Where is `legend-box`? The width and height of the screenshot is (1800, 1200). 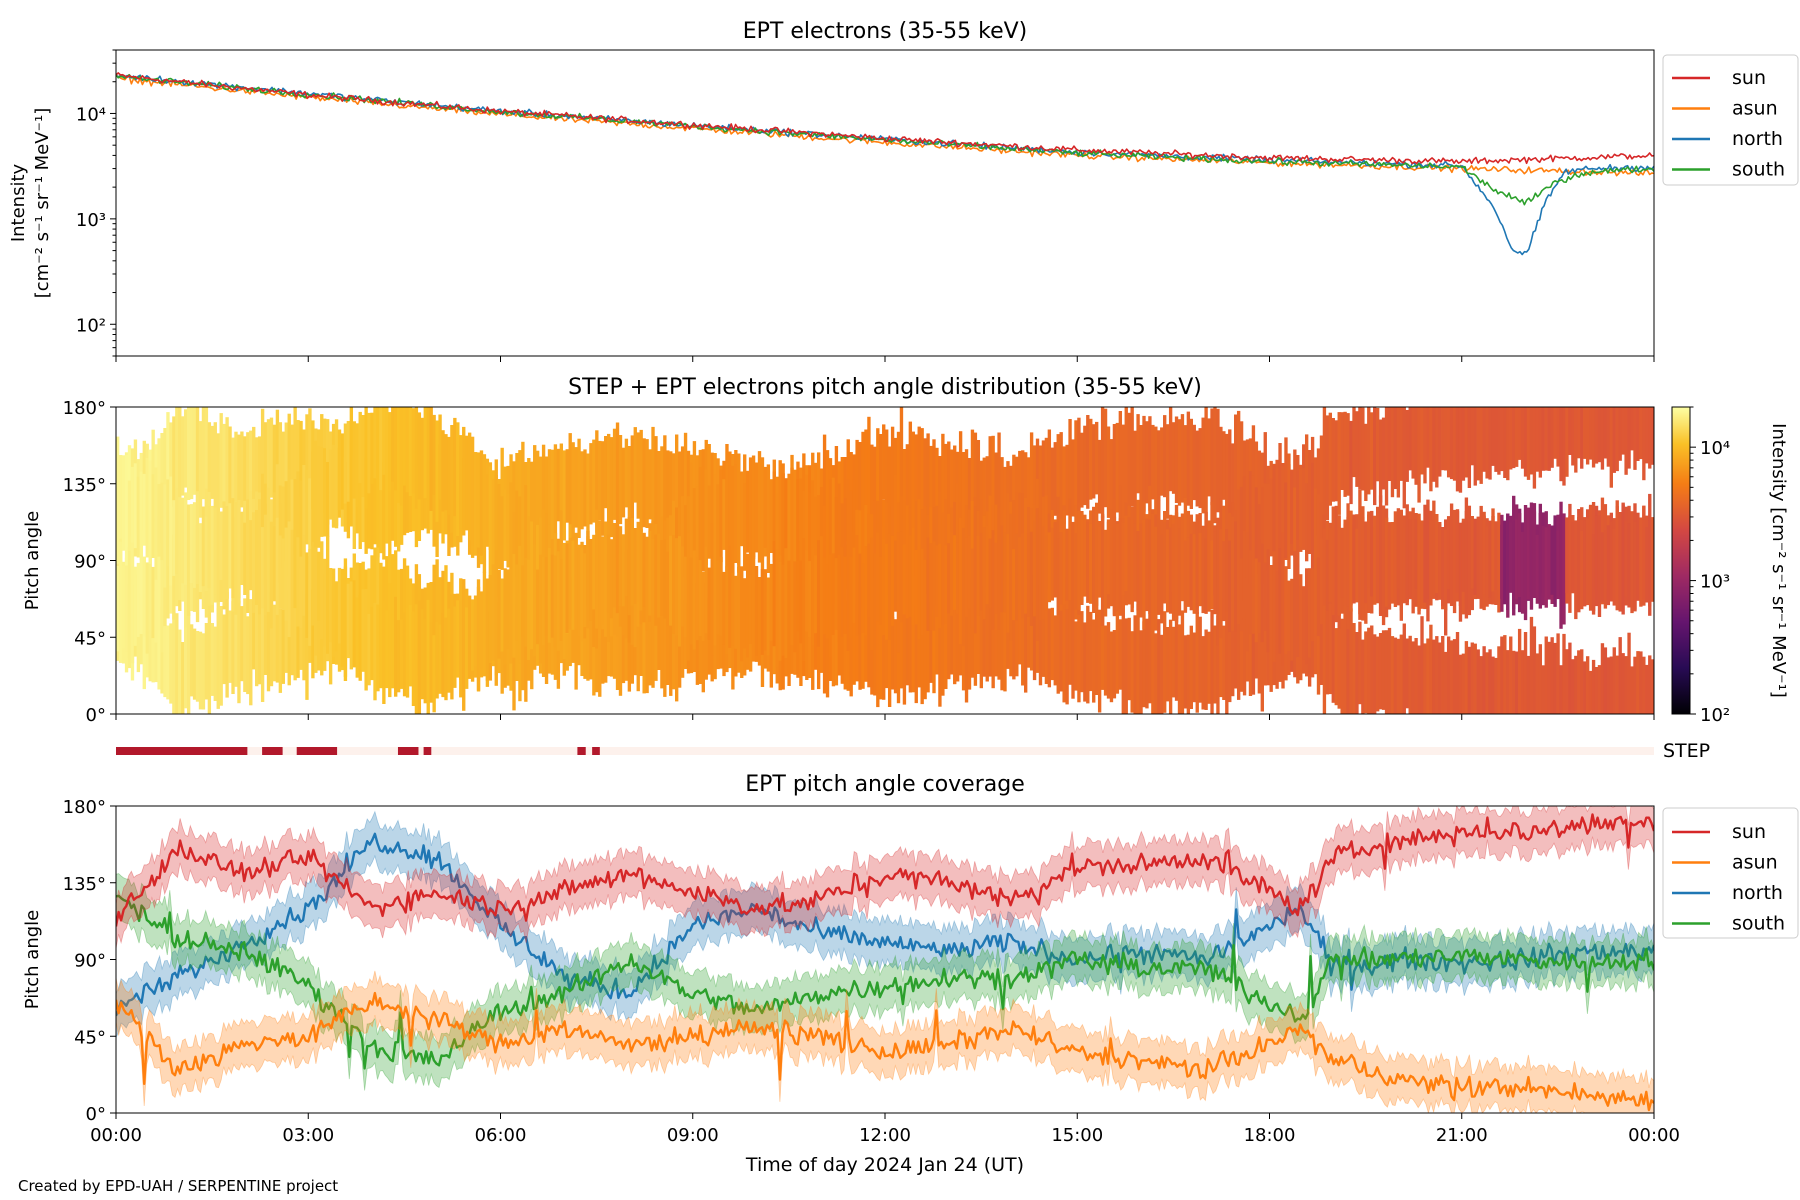 legend-box is located at coordinates (1730, 873).